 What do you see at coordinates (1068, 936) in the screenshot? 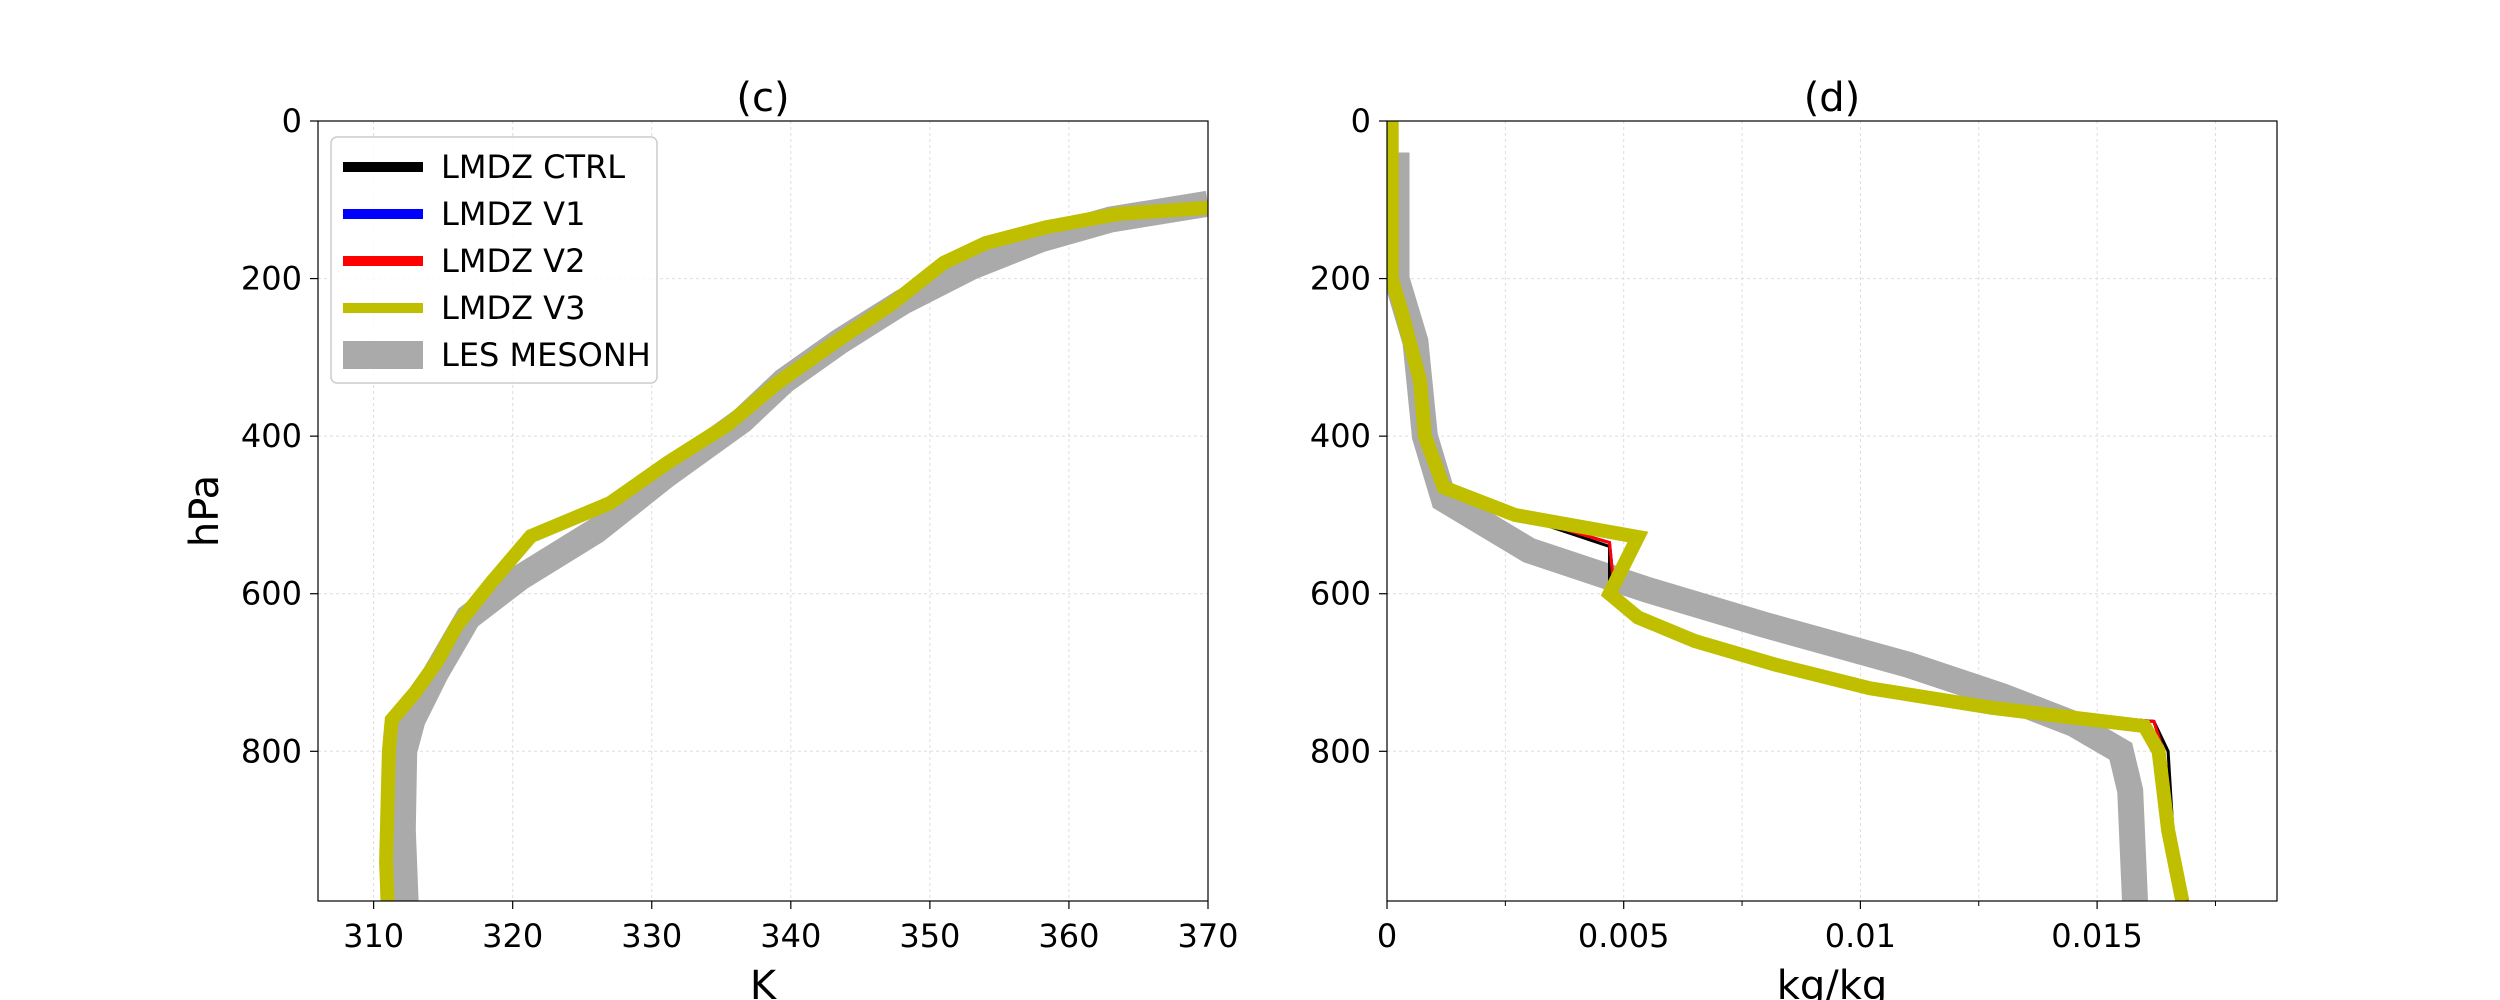
I see `x-tick-label: 360` at bounding box center [1068, 936].